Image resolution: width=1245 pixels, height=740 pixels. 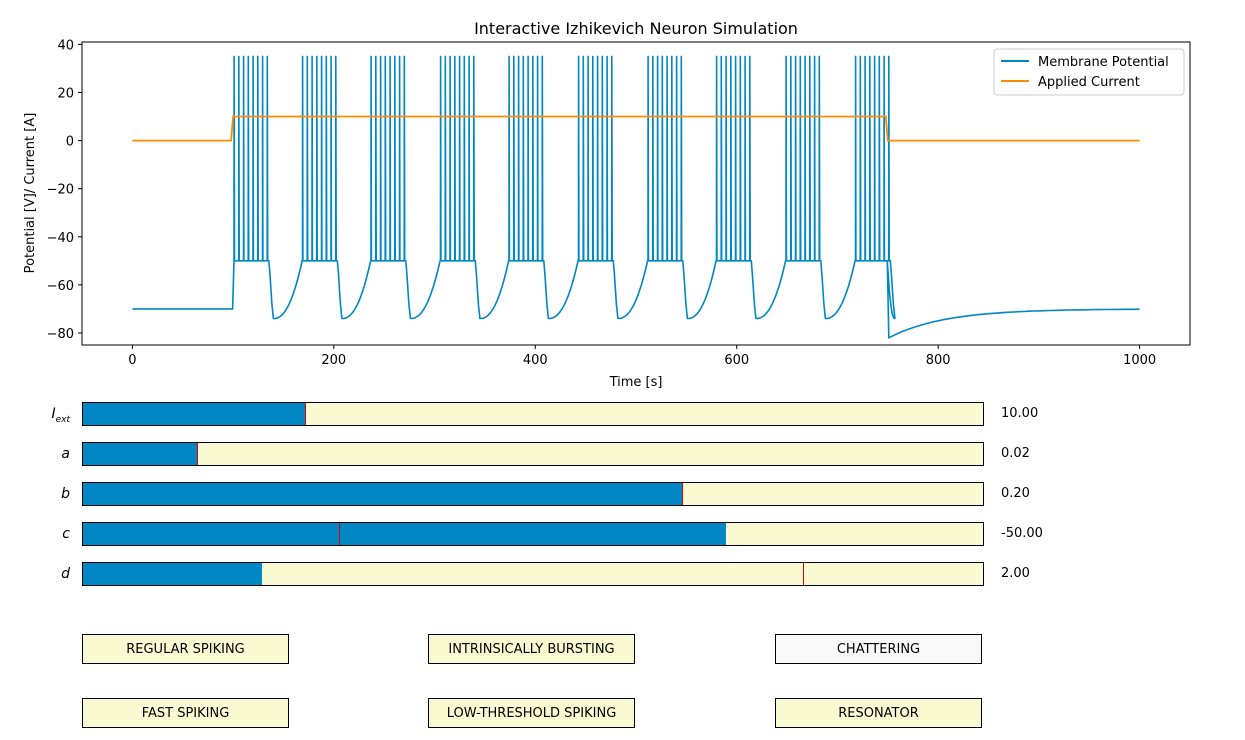 I want to click on chart-title: Interactive Izhikevich Neuron Simulation, so click(x=636, y=28).